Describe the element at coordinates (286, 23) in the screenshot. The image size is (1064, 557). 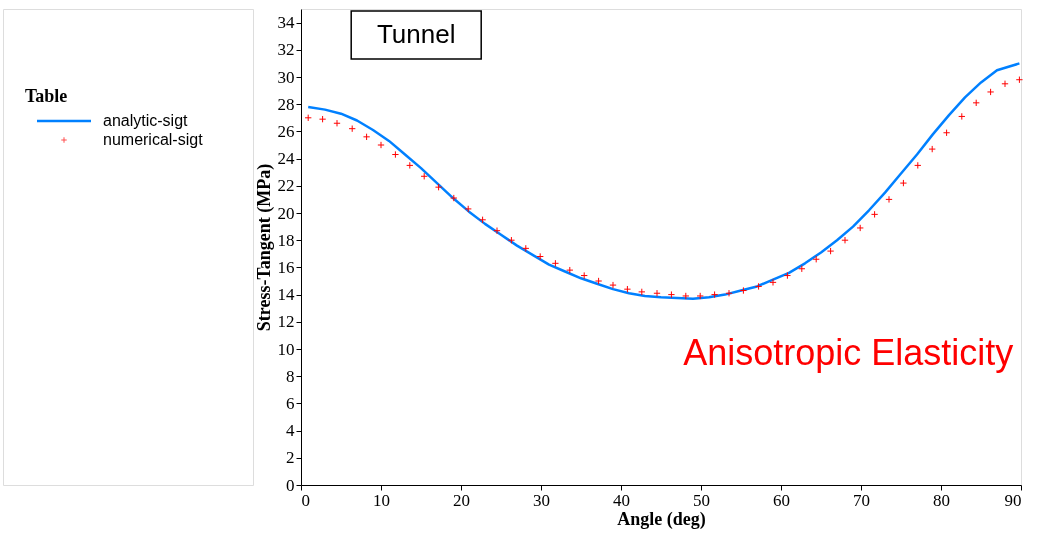
I see `y-tick-label: 34` at that location.